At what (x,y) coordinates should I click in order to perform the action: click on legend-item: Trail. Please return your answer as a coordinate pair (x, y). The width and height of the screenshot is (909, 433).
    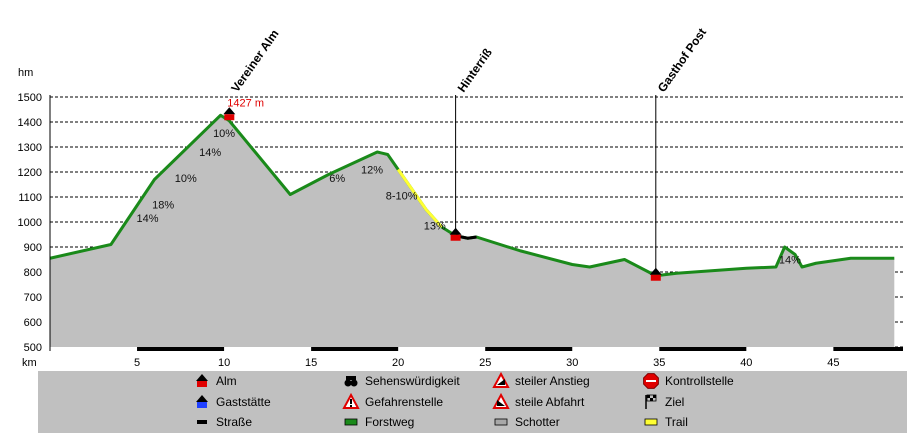
    Looking at the image, I should click on (666, 422).